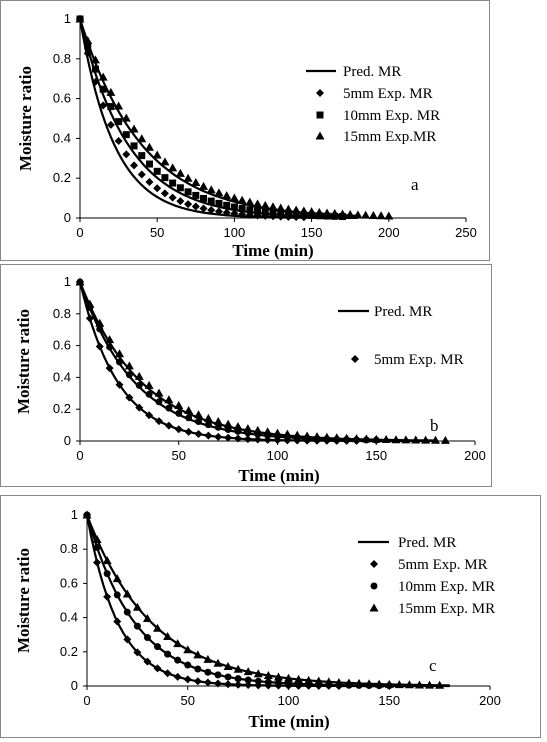  Describe the element at coordinates (389, 700) in the screenshot. I see `x-tick-label: 150` at that location.